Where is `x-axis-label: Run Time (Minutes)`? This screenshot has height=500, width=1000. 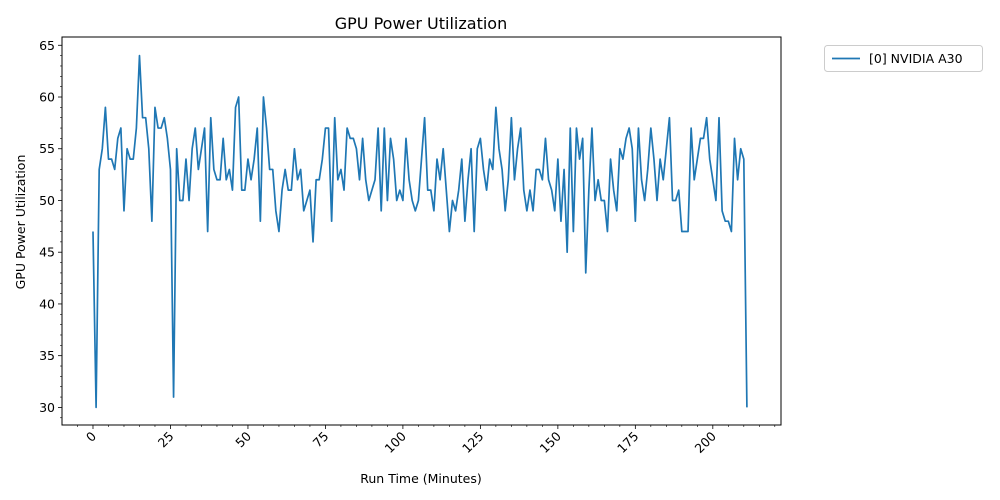 x-axis-label: Run Time (Minutes) is located at coordinates (420, 478).